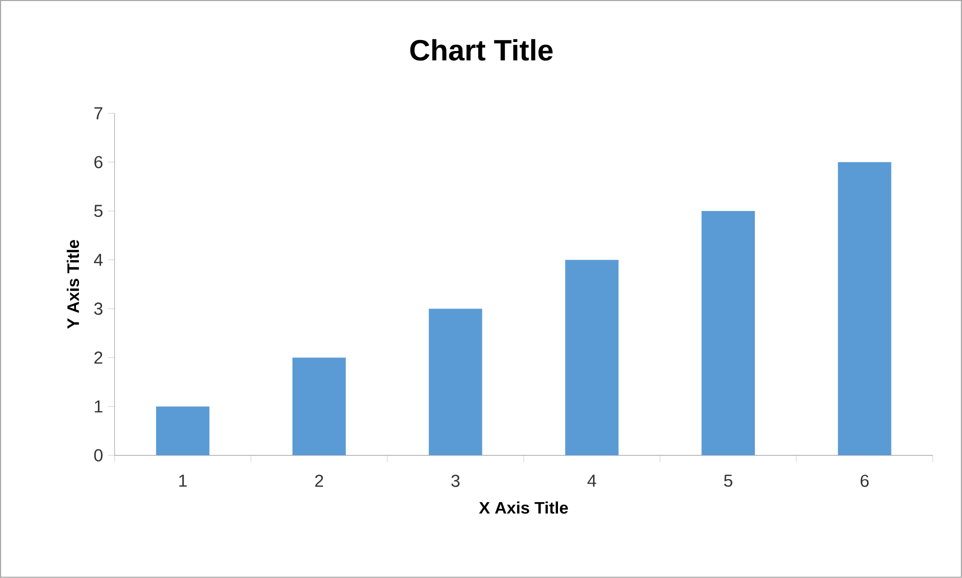  Describe the element at coordinates (98, 211) in the screenshot. I see `y-tick-label: 5` at that location.